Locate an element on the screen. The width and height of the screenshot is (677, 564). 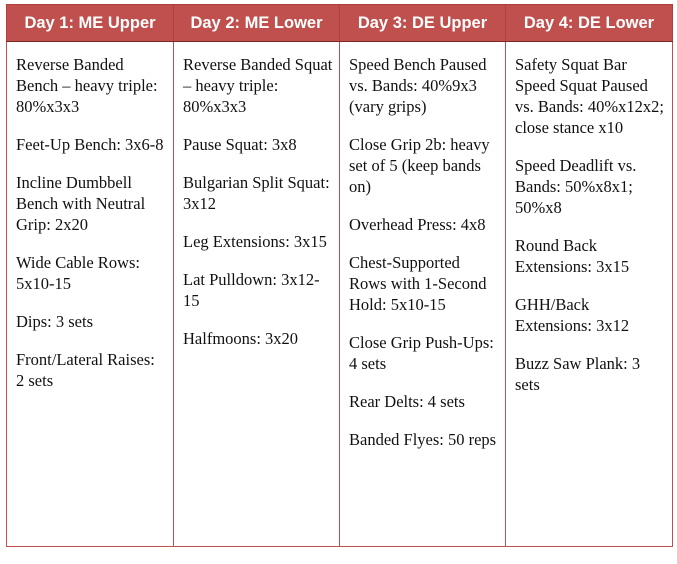
header-row: Day 1: ME Upper Day 2: ME Lower Day 3 is located at coordinates (339, 23).